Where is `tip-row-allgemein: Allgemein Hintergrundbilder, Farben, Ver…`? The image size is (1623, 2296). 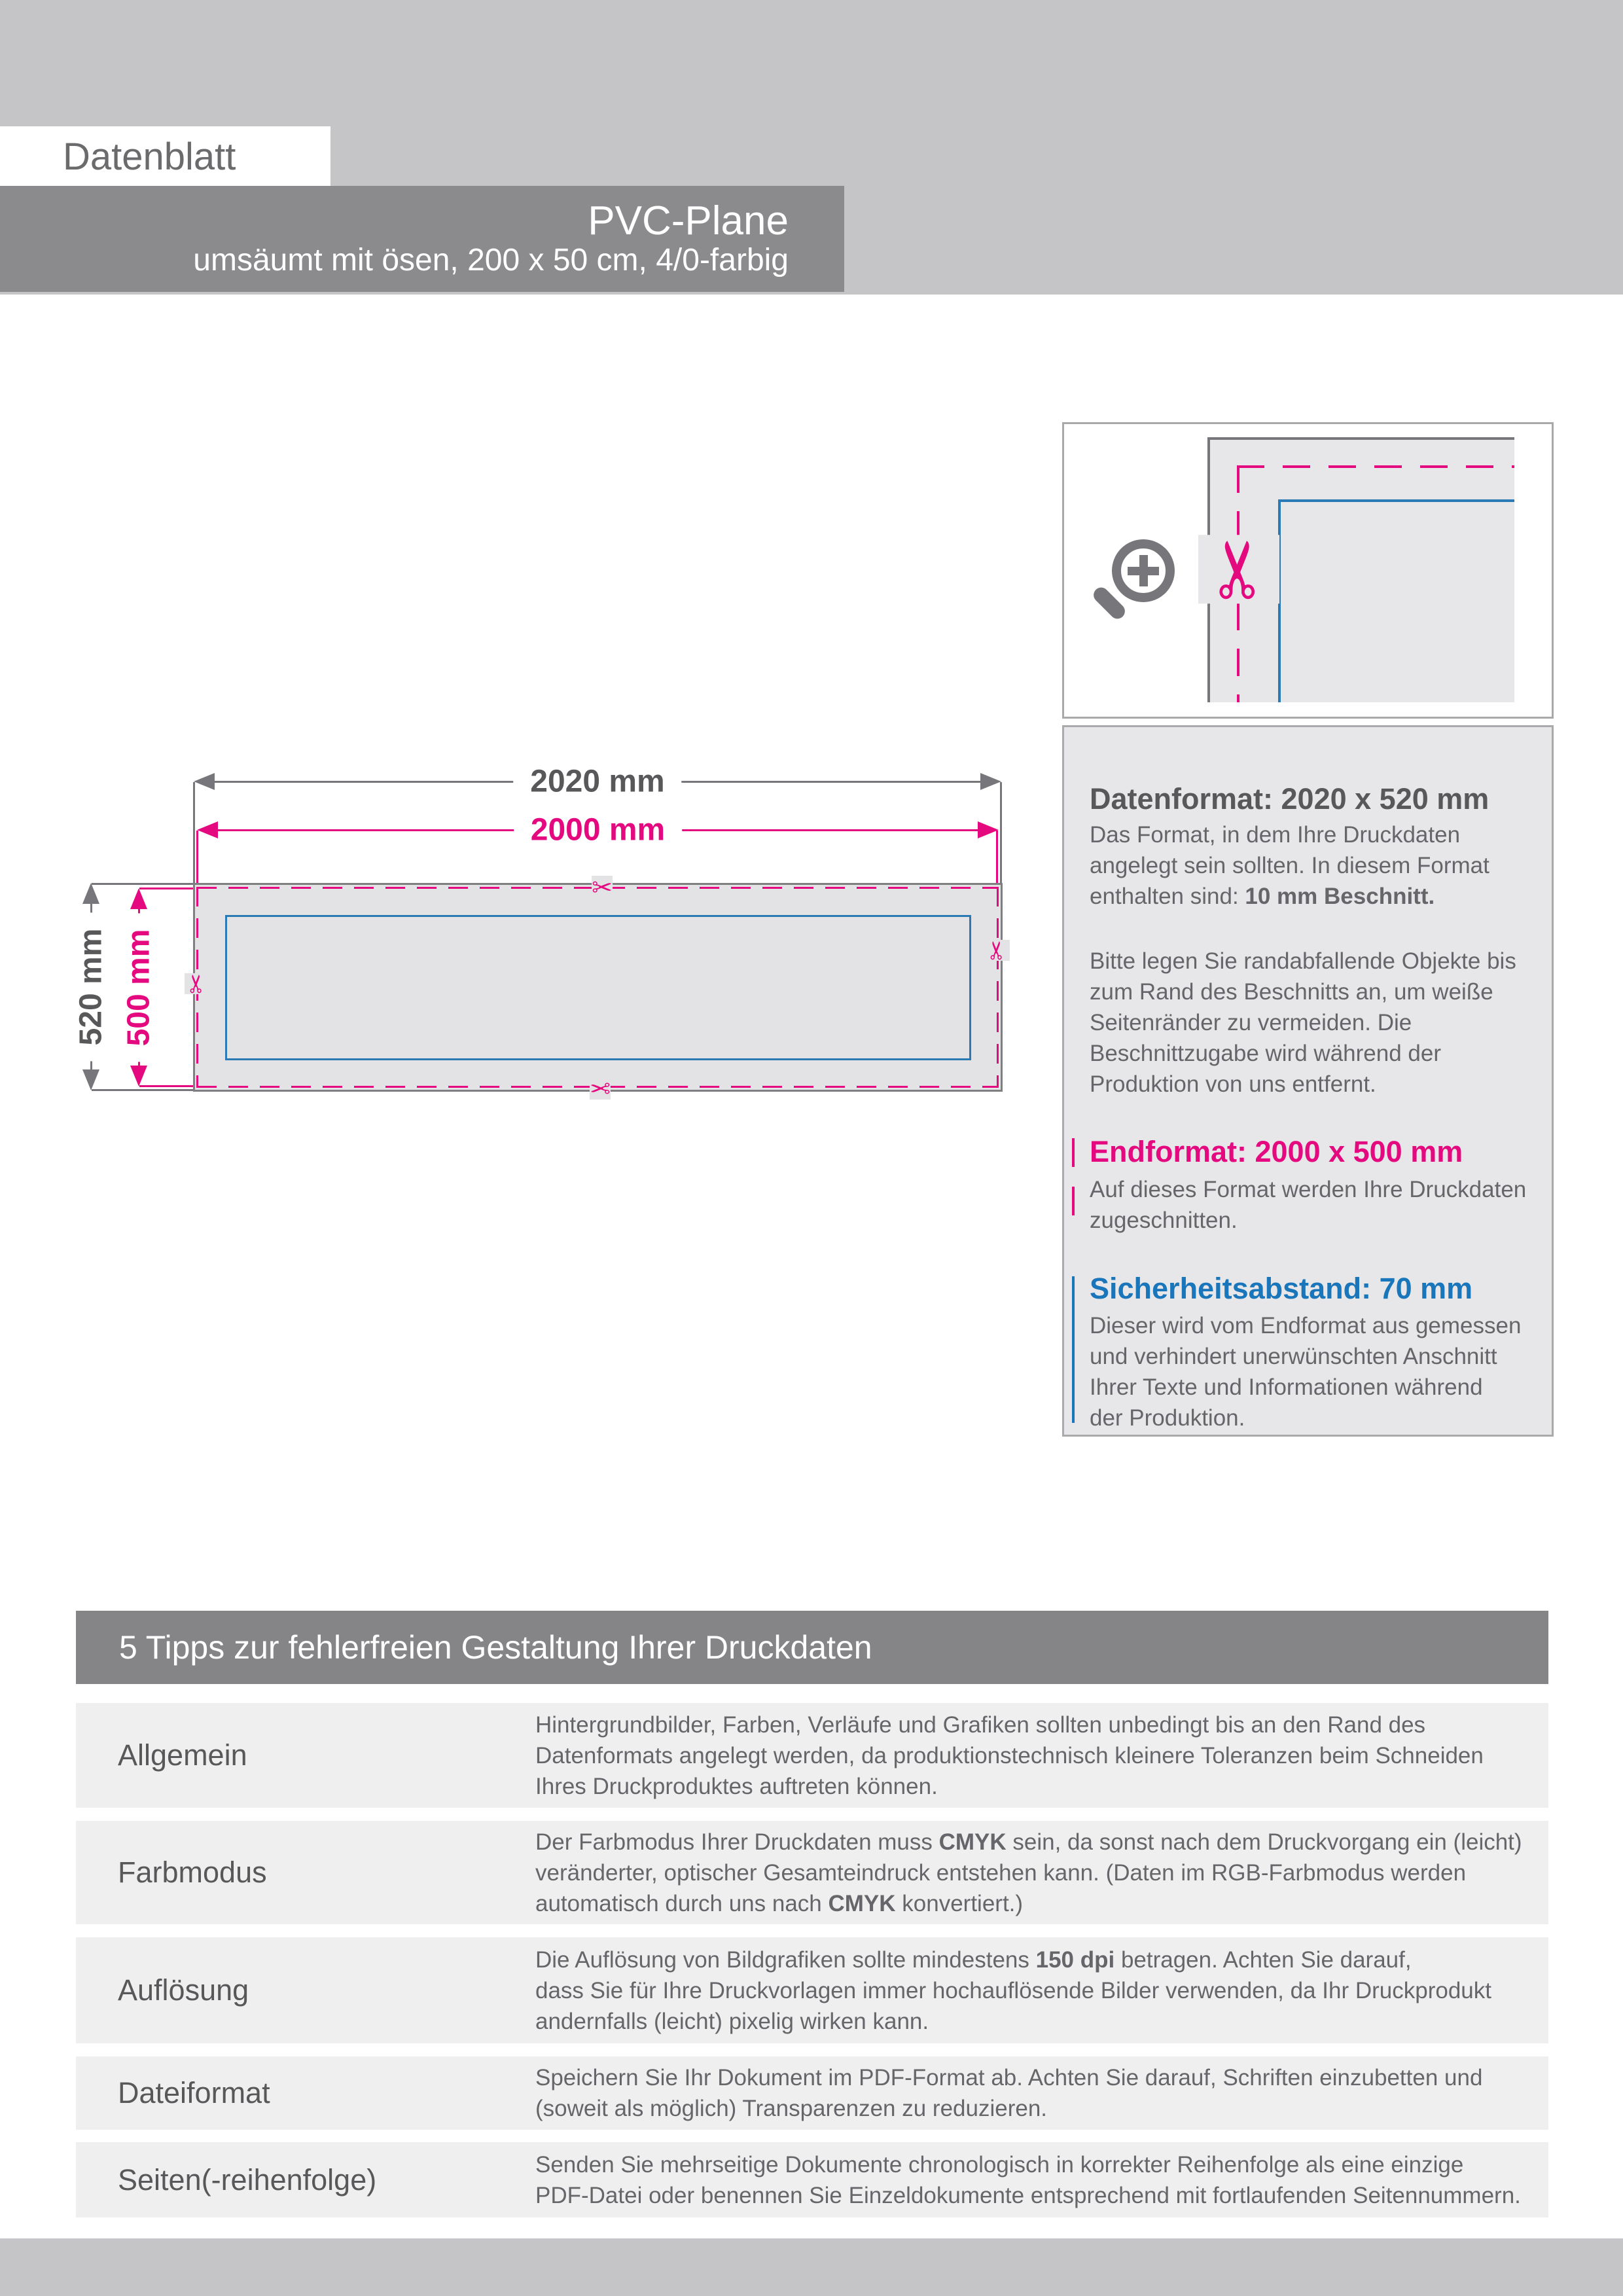 tip-row-allgemein: Allgemein Hintergrundbilder, Farben, Ver… is located at coordinates (812, 1755).